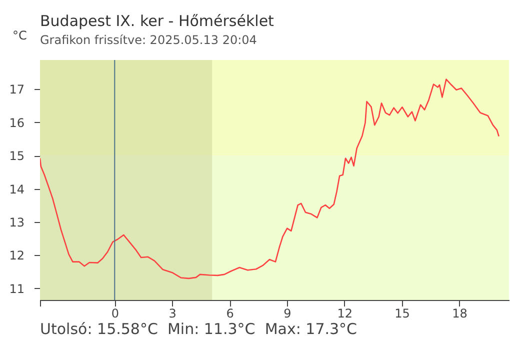 The width and height of the screenshot is (510, 350). Describe the element at coordinates (288, 313) in the screenshot. I see `x-tick-label: 9` at that location.